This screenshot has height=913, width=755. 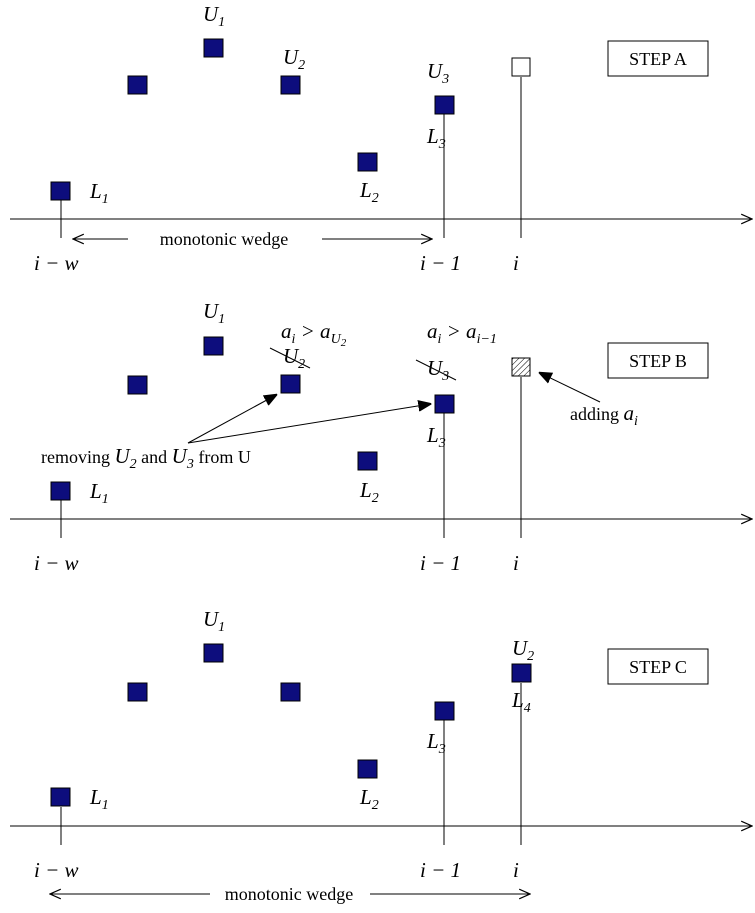 I want to click on step-label: STEP A, so click(x=658, y=59).